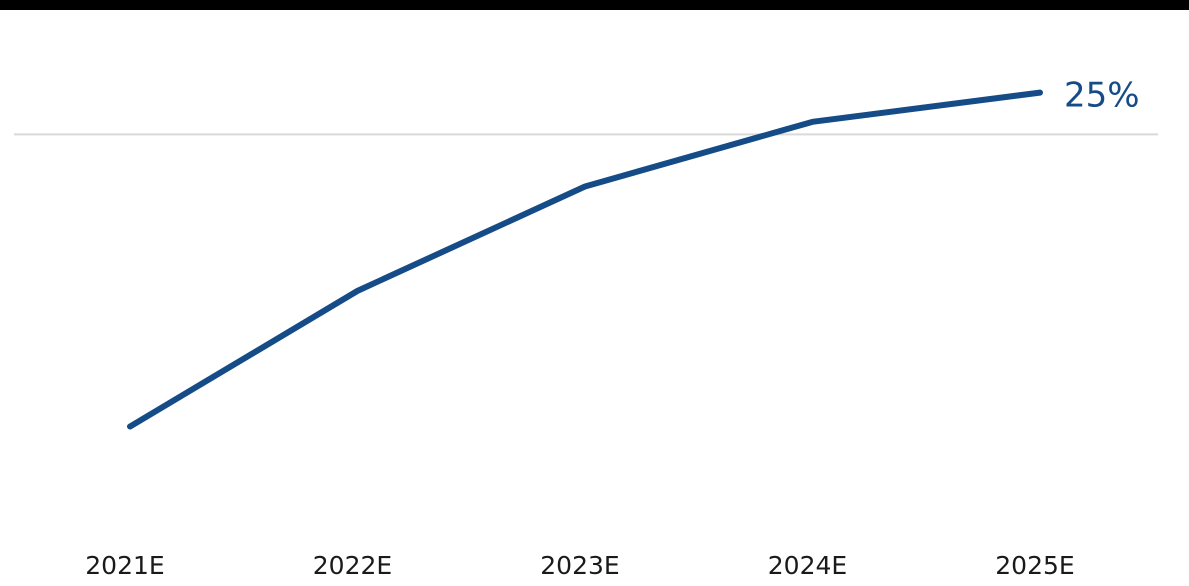  I want to click on top-rule, so click(594, 5).